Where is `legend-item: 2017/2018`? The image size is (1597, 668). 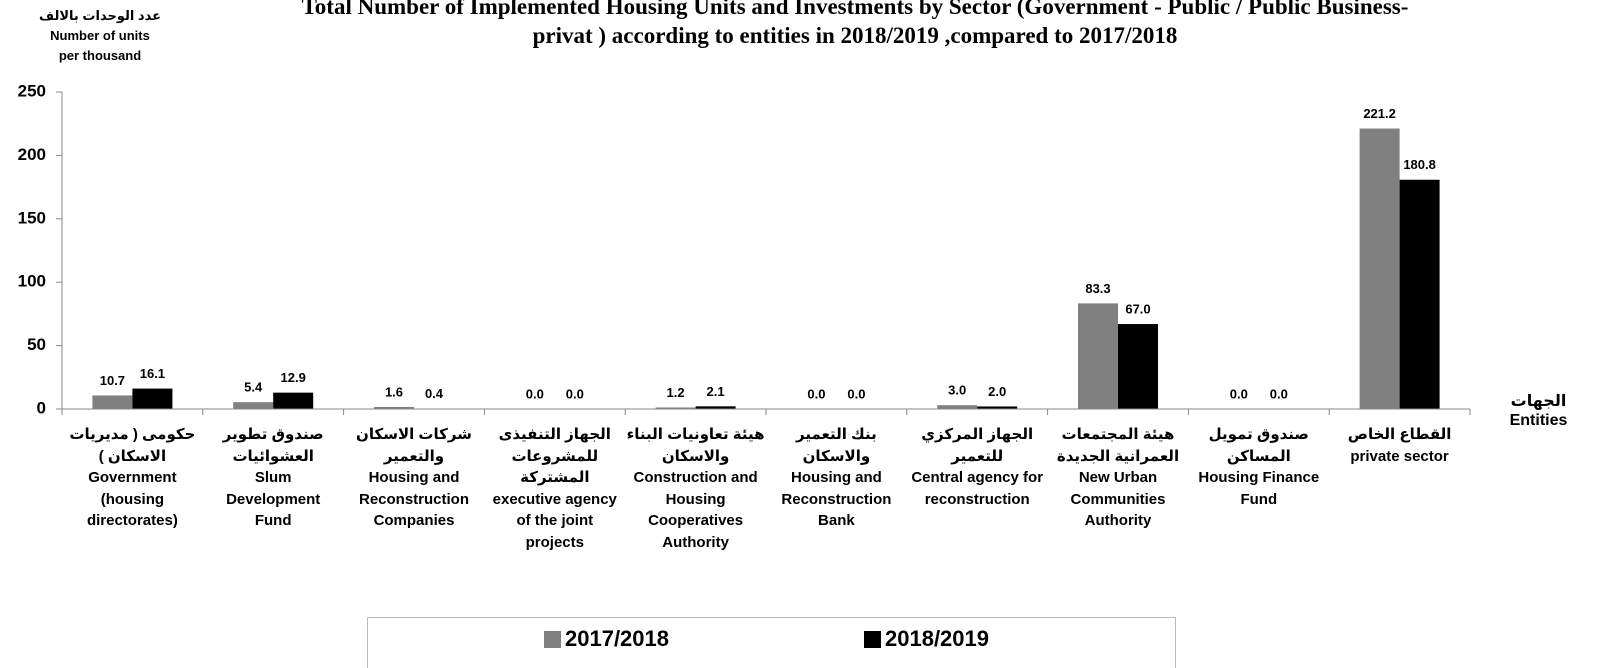
legend-item: 2017/2018 is located at coordinates (606, 639).